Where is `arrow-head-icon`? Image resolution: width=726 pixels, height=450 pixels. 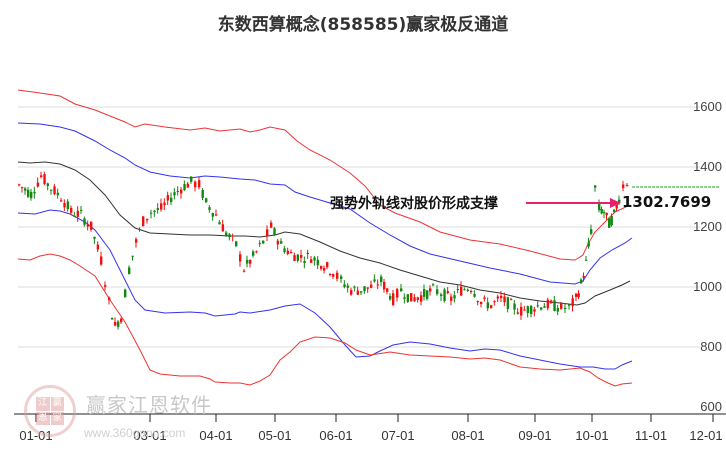
arrow-head-icon is located at coordinates (615, 203).